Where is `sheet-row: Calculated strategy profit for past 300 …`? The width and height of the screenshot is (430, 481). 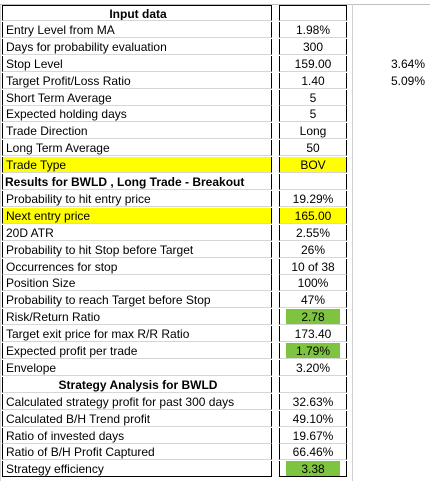
sheet-row: Calculated strategy profit for past 300 … is located at coordinates (215, 402).